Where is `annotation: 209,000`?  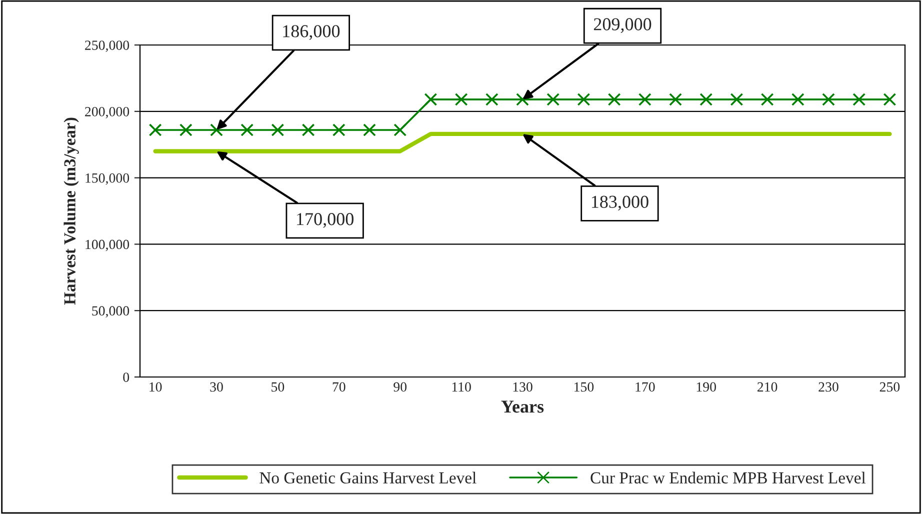
annotation: 209,000 is located at coordinates (623, 25).